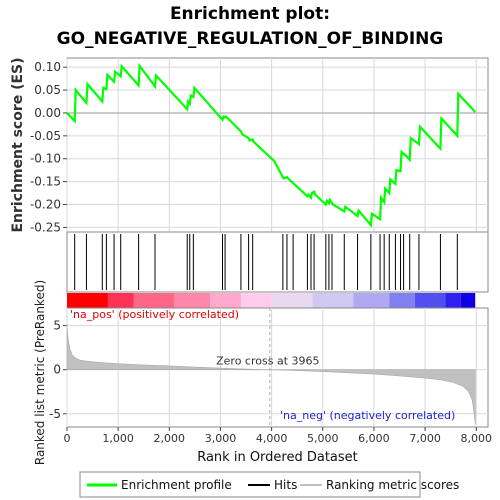 The height and width of the screenshot is (500, 500). I want to click on positive-correlation-label: 'na_pos' (positively correlated), so click(154, 314).